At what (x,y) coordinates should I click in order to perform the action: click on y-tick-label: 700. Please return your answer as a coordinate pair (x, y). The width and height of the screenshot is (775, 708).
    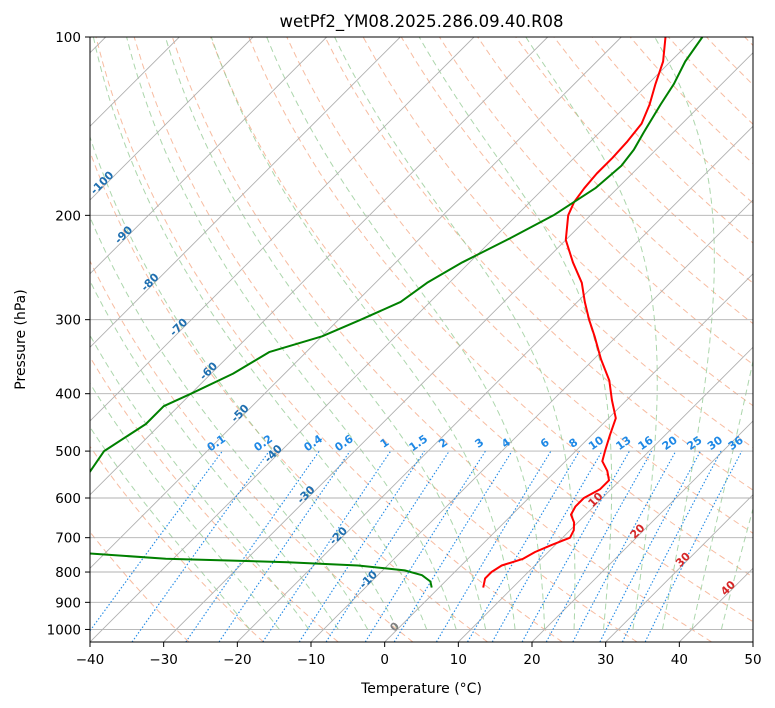
    Looking at the image, I should click on (68, 539).